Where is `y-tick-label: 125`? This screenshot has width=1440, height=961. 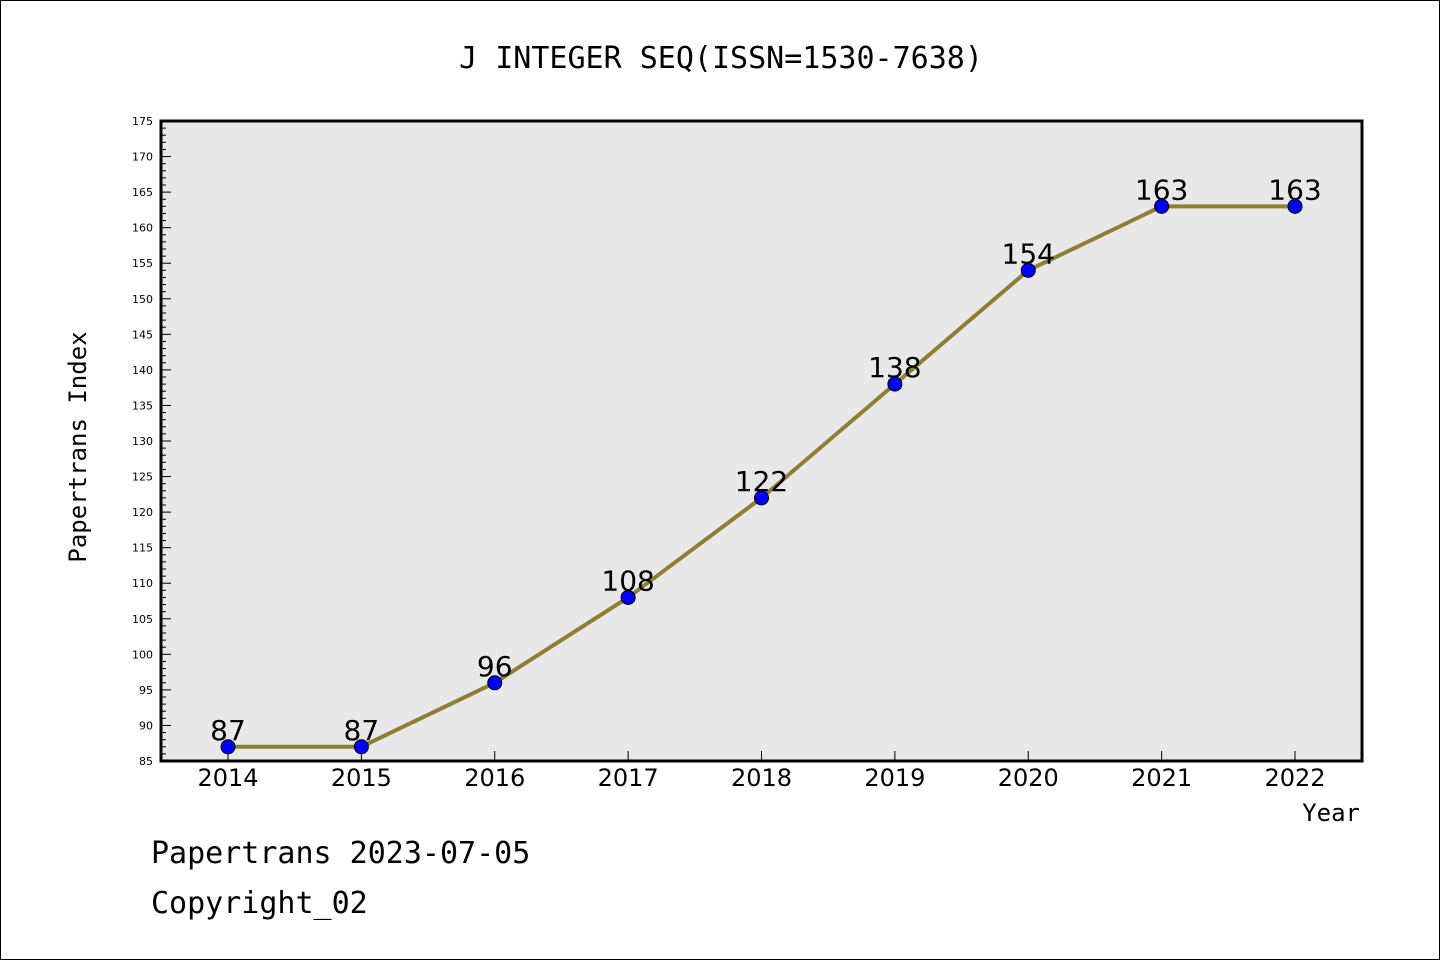 y-tick-label: 125 is located at coordinates (142, 477).